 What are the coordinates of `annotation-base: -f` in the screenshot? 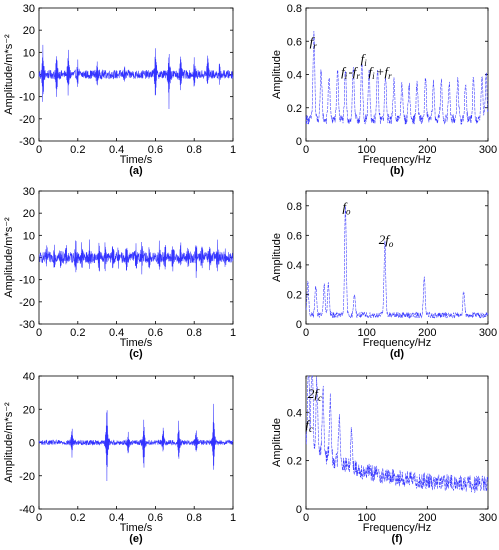 It's located at (353, 71).